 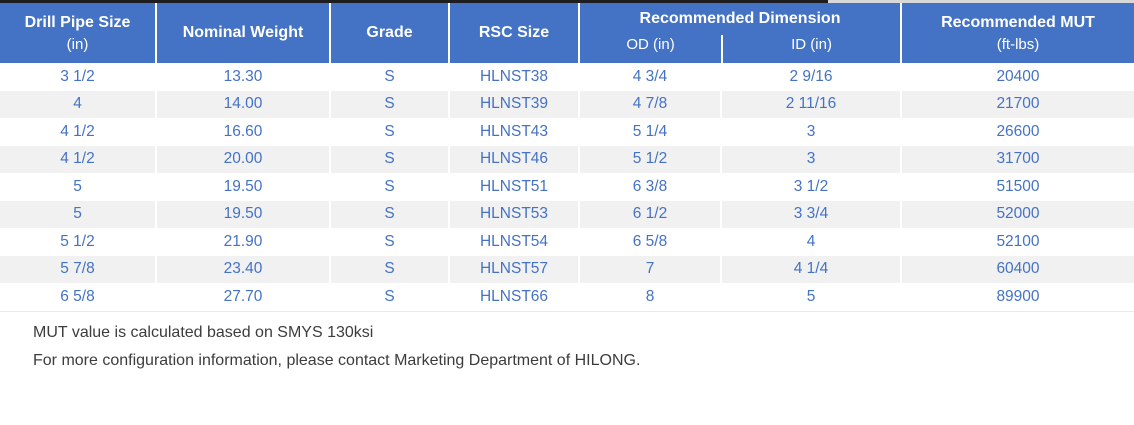 I want to click on table-row: 4 14.00 S HLNST39 4 7/8 2 11/16 21700, so click(x=567, y=104).